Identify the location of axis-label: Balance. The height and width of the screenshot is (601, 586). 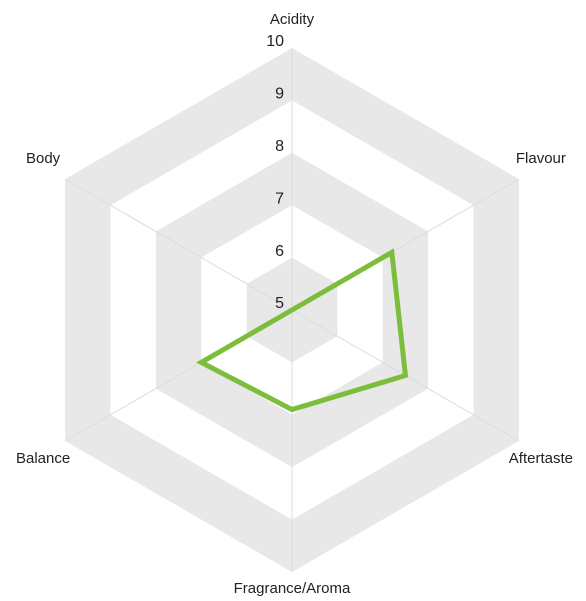
(43, 458).